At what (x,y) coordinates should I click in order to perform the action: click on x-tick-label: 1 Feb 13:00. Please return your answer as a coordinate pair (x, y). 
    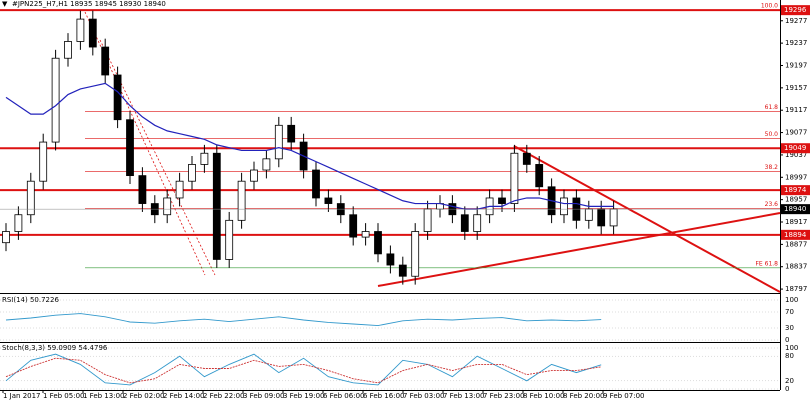
    Looking at the image, I should click on (103, 396).